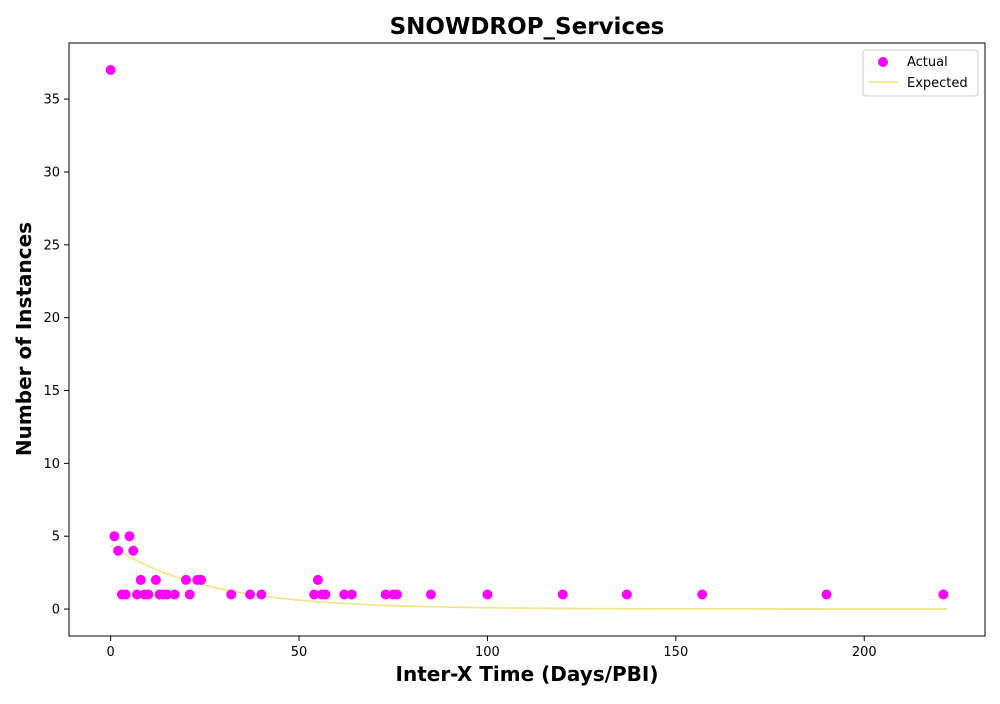 The image size is (1000, 704). Describe the element at coordinates (937, 83) in the screenshot. I see `legend-expected-label: Expected` at that location.